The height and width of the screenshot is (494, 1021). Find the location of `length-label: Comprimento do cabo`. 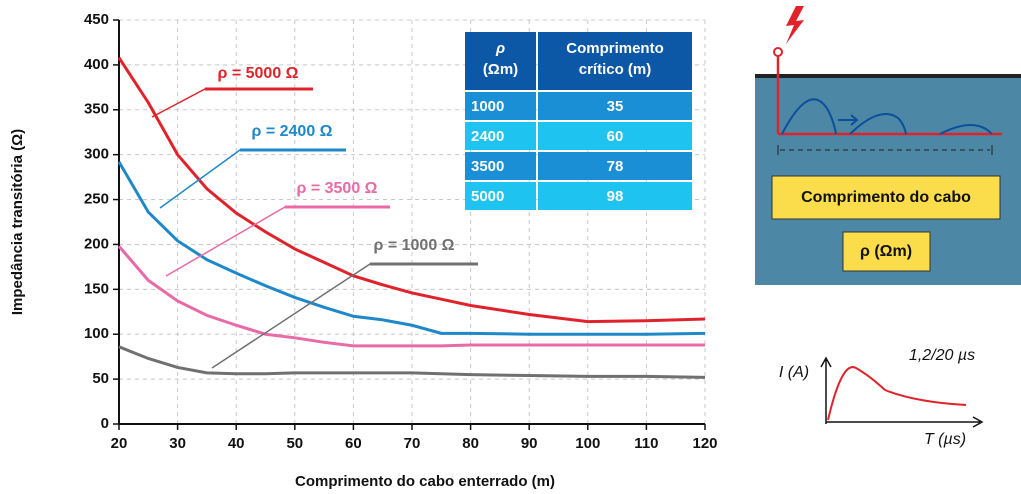

length-label: Comprimento do cabo is located at coordinates (886, 197).